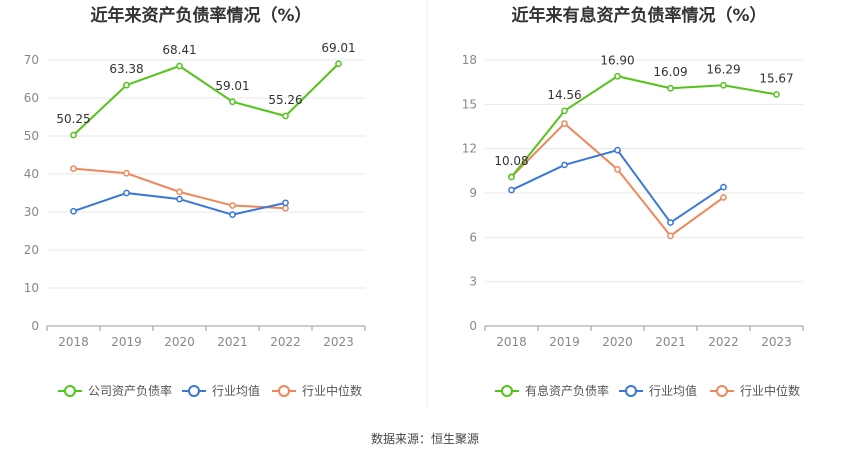  I want to click on data-label: 68.41, so click(179, 50).